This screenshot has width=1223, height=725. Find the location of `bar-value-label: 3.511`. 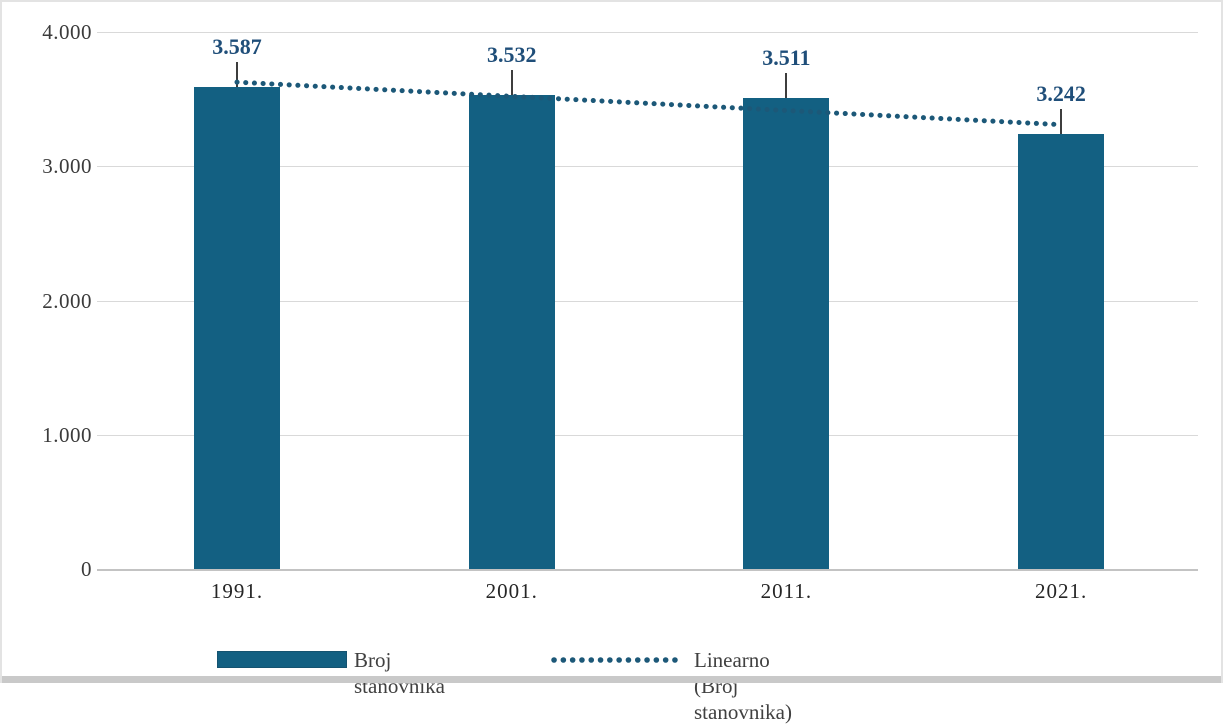

bar-value-label: 3.511 is located at coordinates (786, 57).